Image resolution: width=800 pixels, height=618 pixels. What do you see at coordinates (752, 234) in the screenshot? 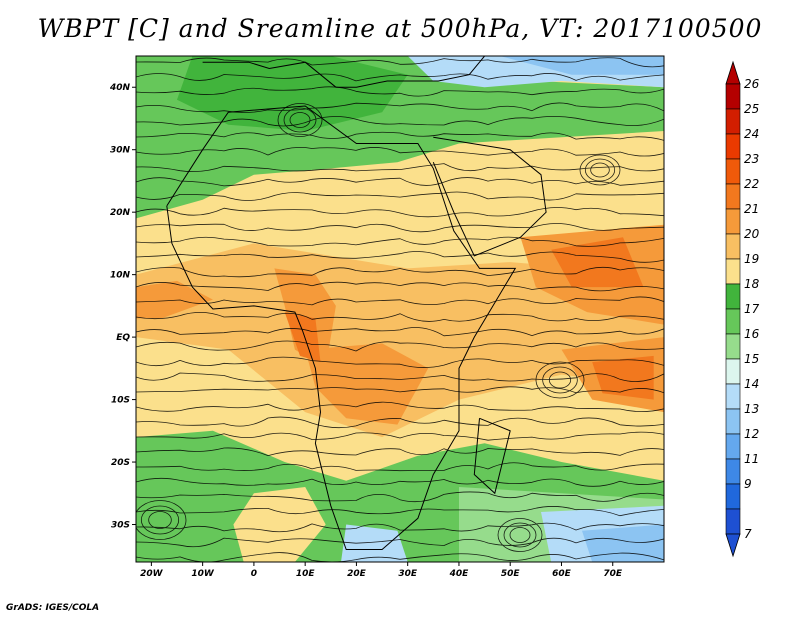
I see `colorbar-label: 20` at bounding box center [752, 234].